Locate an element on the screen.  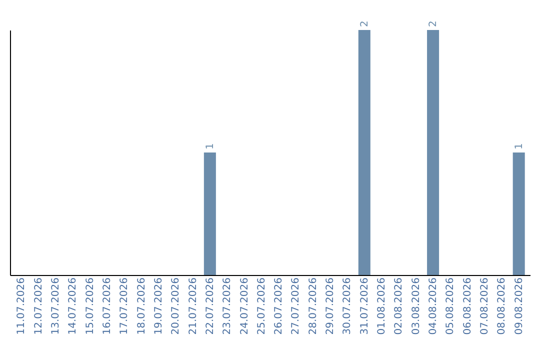
x-tick-label: 09.08.2026 is located at coordinates (519, 306).